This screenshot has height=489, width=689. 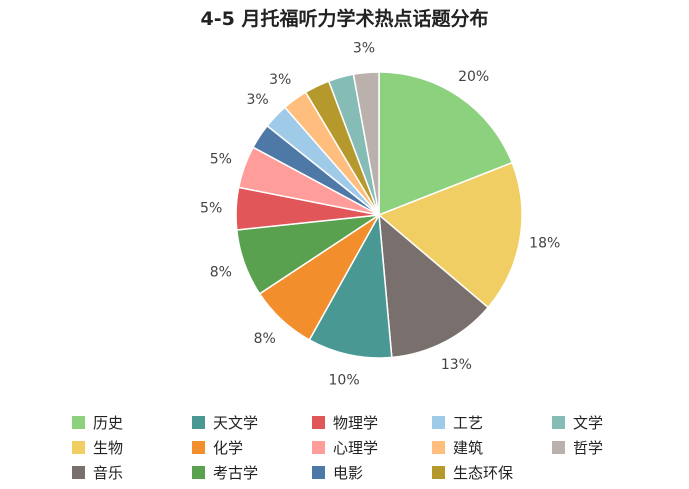 I want to click on legend-item-9: 哲学, so click(x=612, y=447).